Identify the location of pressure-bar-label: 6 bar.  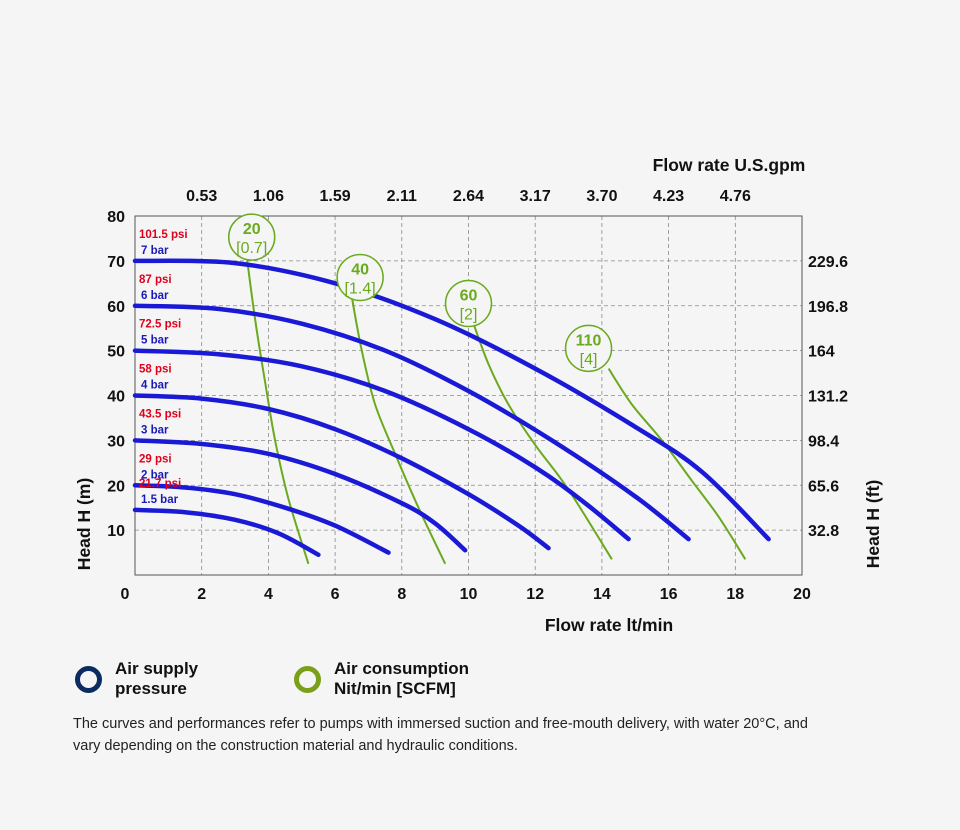
(155, 296).